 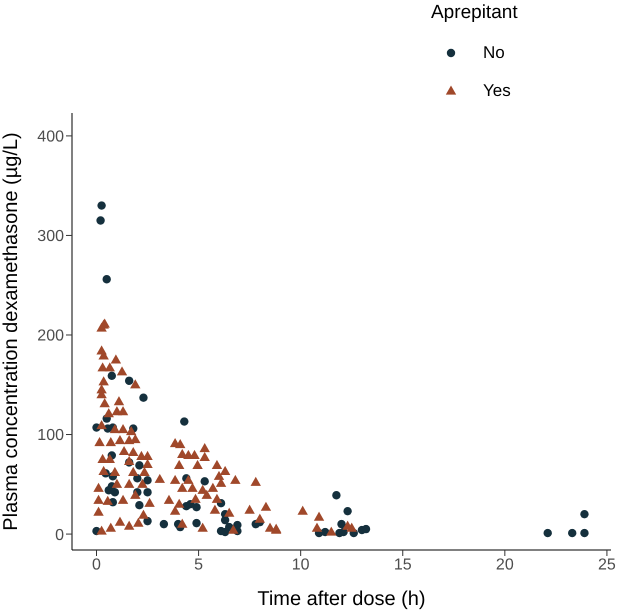 I want to click on x-tick-label: 20, so click(x=505, y=565).